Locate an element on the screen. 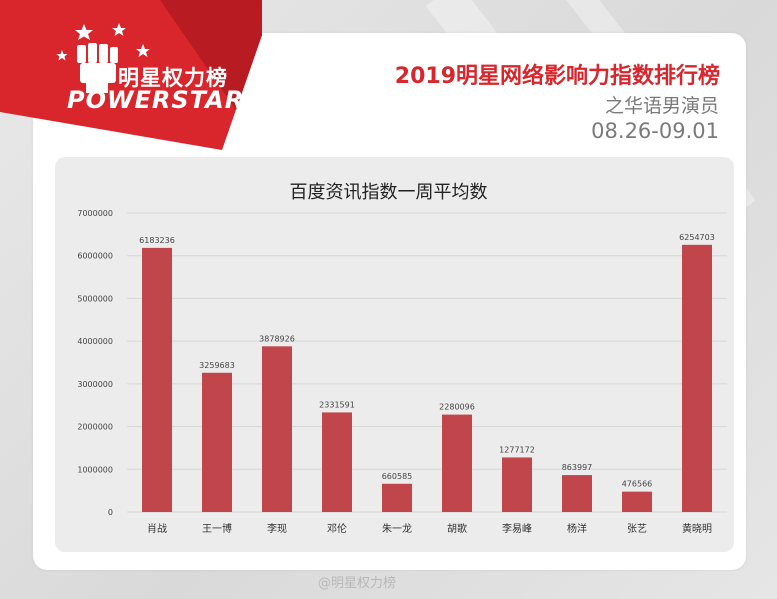 This screenshot has height=599, width=777. x-tick-label: 张艺 is located at coordinates (637, 529).